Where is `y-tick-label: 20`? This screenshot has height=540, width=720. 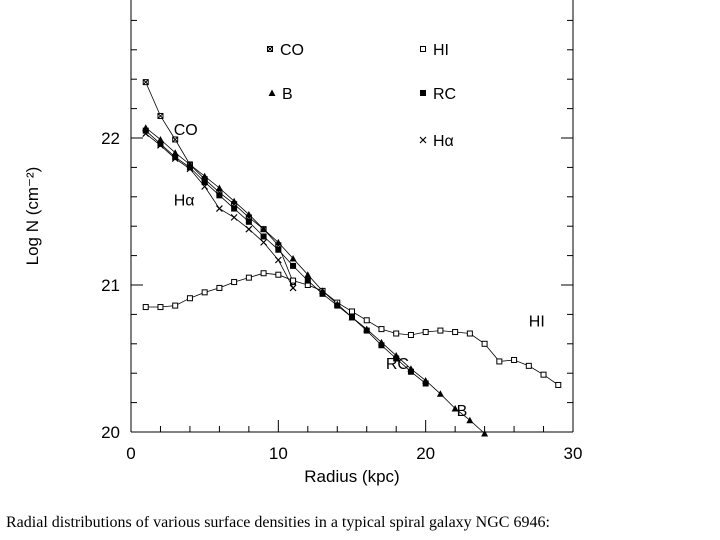 y-tick-label: 20 is located at coordinates (110, 432).